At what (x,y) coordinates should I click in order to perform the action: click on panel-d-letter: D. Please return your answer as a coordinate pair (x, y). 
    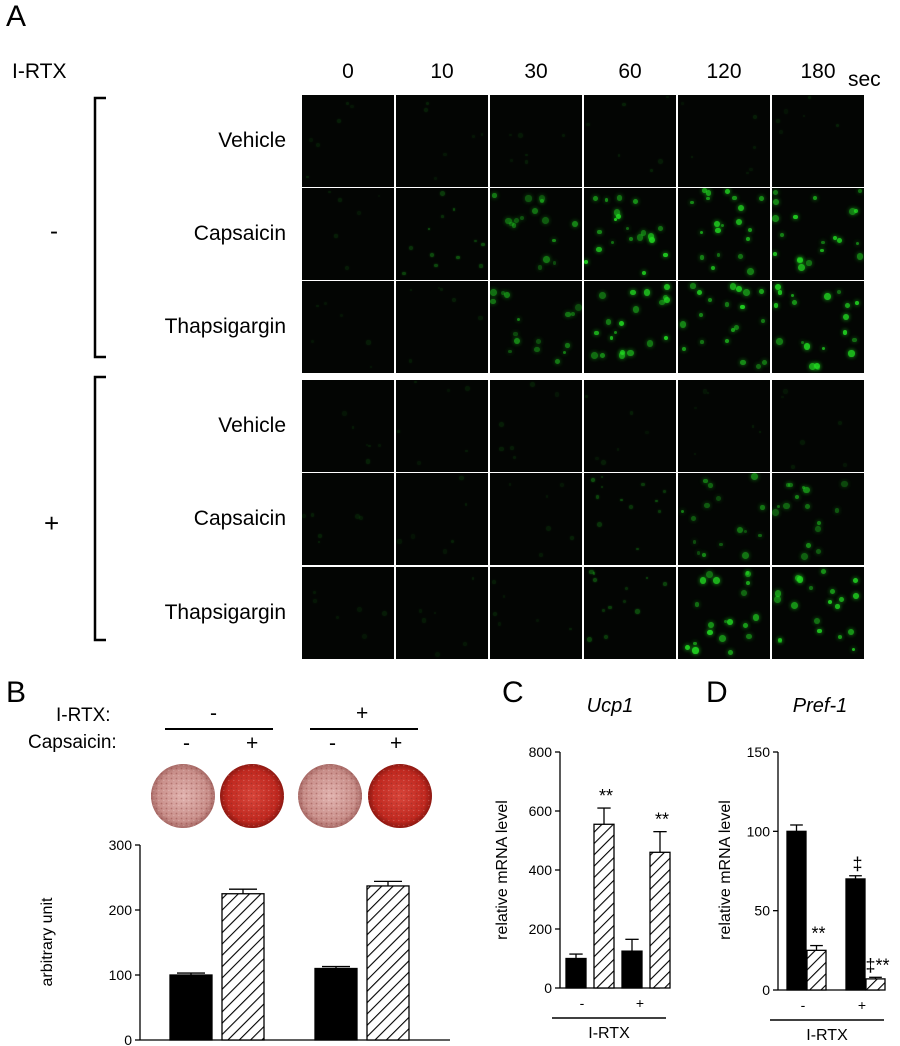
    Looking at the image, I should click on (717, 692).